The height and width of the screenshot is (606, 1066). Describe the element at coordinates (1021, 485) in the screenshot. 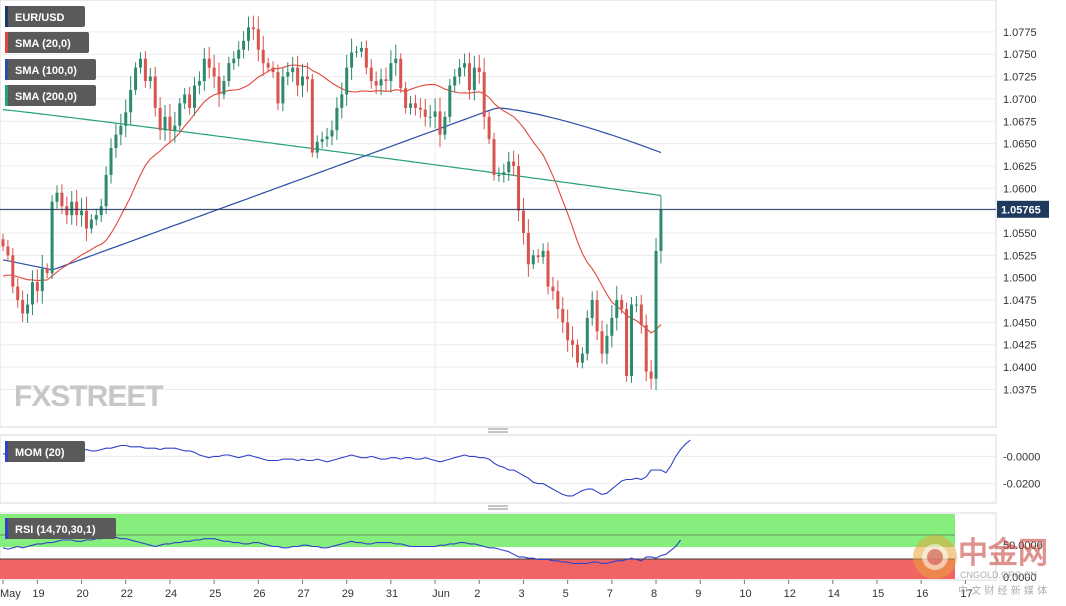

I see `mom-y-tick-label: -0.0200` at that location.